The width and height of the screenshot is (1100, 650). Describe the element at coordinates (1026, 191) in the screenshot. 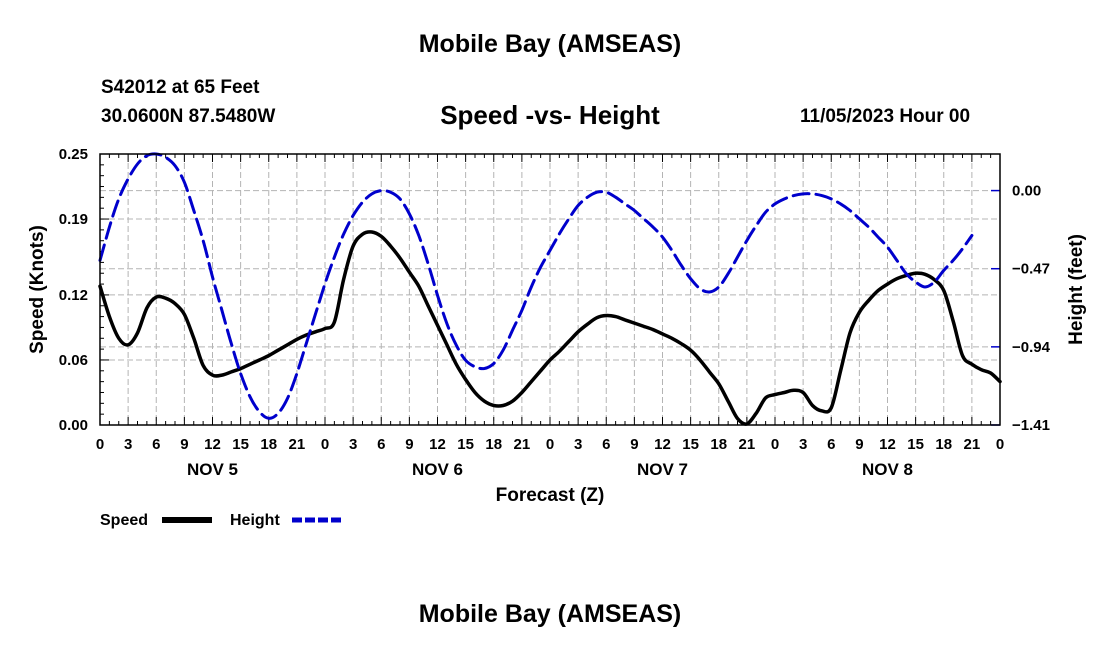

I see `y-right-tick-label: 0.00` at that location.